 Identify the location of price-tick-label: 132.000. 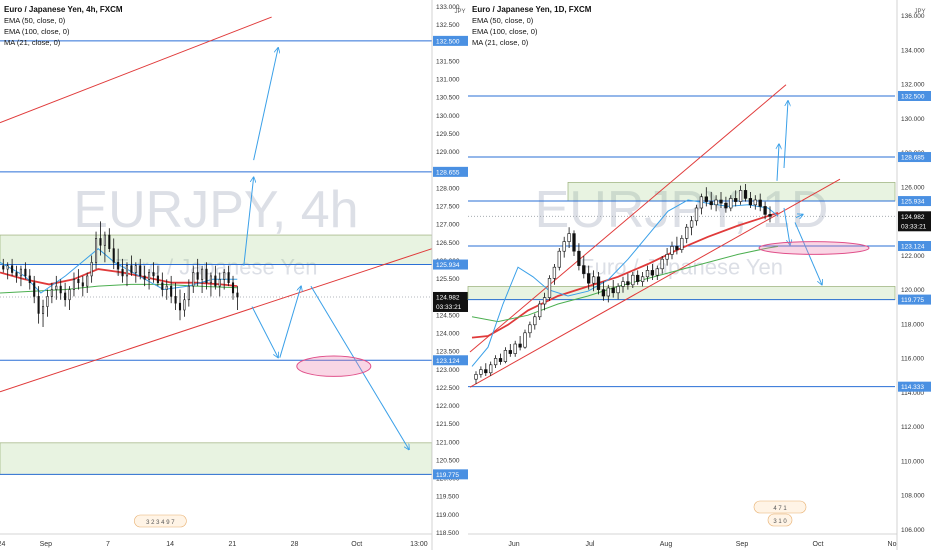
(913, 85).